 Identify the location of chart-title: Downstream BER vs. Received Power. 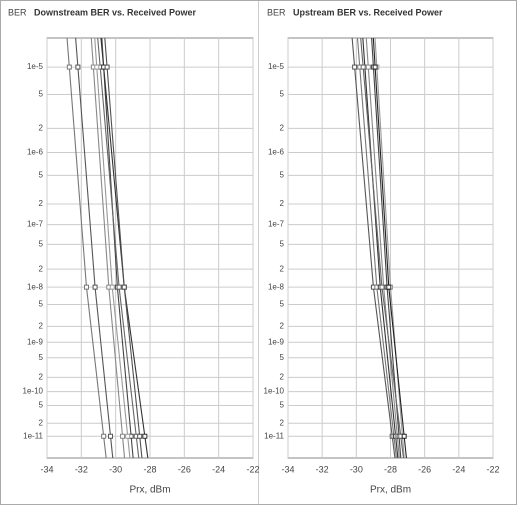
(115, 12).